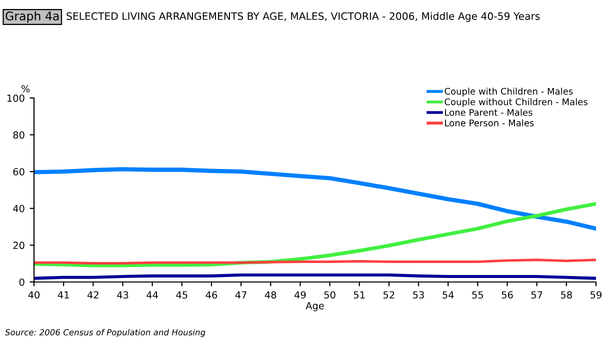  What do you see at coordinates (34, 295) in the screenshot?
I see `x-tick-label: 40` at bounding box center [34, 295].